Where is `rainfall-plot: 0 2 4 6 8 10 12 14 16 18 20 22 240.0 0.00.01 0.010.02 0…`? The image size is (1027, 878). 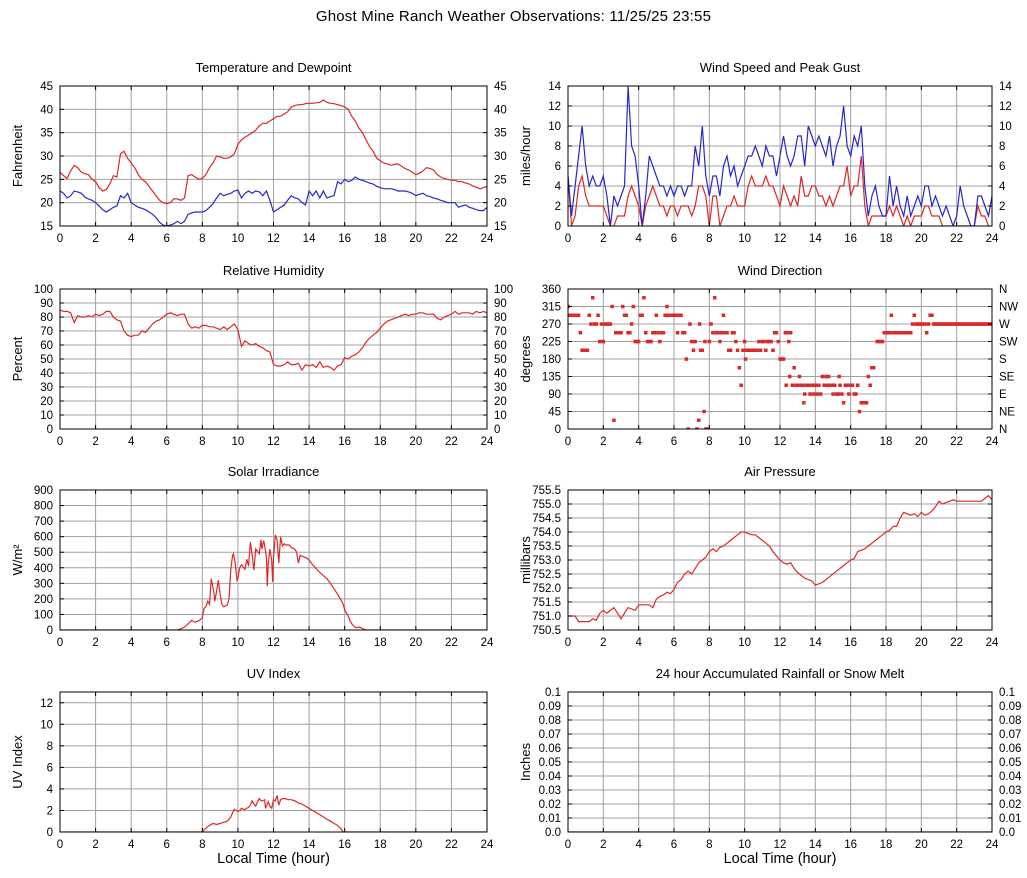
rainfall-plot: 0 2 4 6 8 10 12 14 16 18 20 22 240.0 0.00.01 0.010.02 0… is located at coordinates (770, 777).